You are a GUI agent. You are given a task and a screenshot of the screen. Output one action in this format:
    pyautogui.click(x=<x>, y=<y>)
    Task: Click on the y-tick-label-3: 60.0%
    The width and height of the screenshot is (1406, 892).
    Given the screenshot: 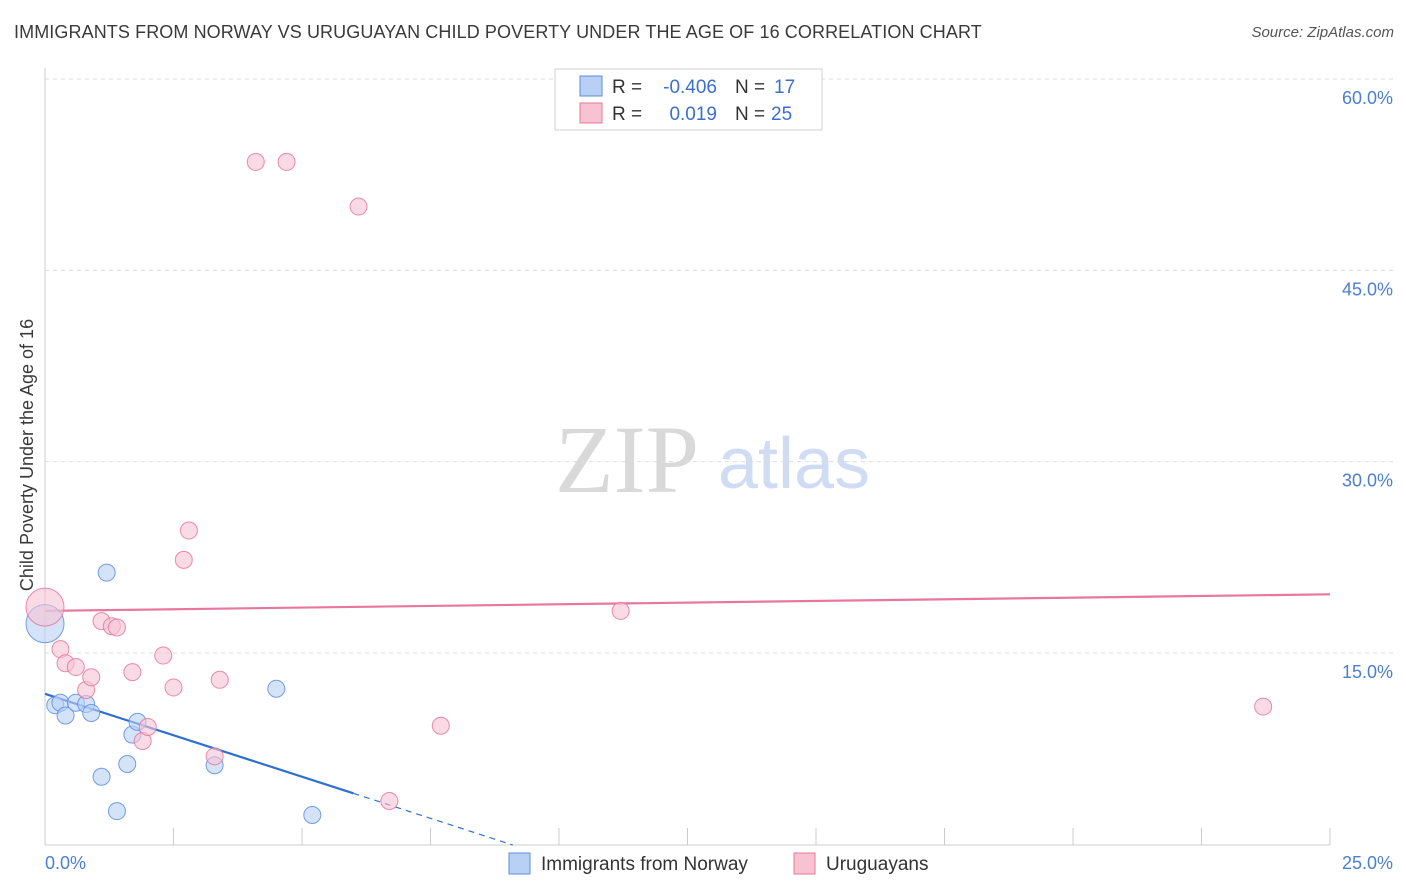 What is the action you would take?
    pyautogui.click(x=1367, y=98)
    